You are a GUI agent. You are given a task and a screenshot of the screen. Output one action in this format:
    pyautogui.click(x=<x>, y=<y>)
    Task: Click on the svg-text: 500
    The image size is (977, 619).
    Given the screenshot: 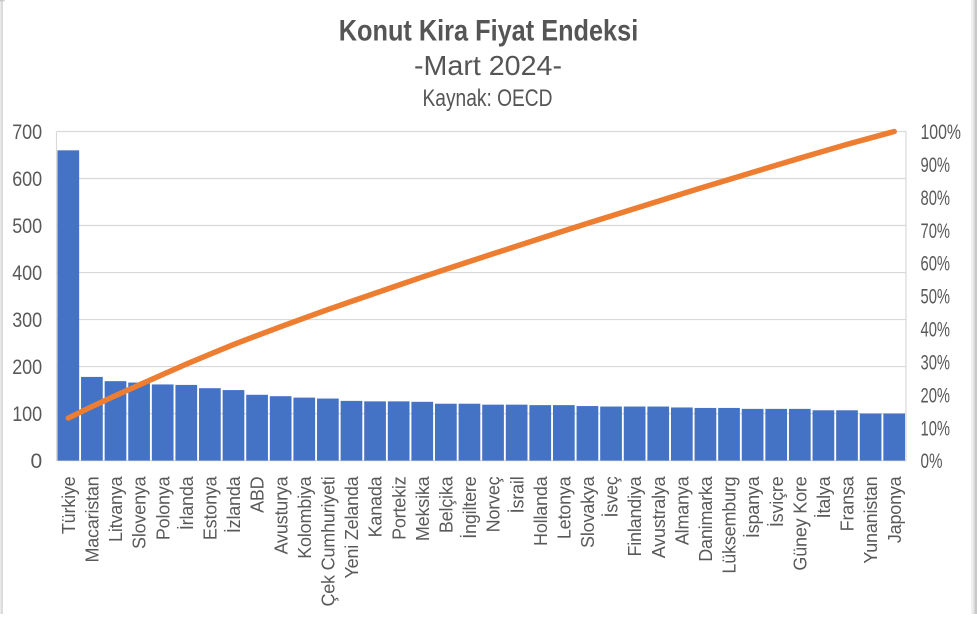 What is the action you would take?
    pyautogui.click(x=27, y=226)
    